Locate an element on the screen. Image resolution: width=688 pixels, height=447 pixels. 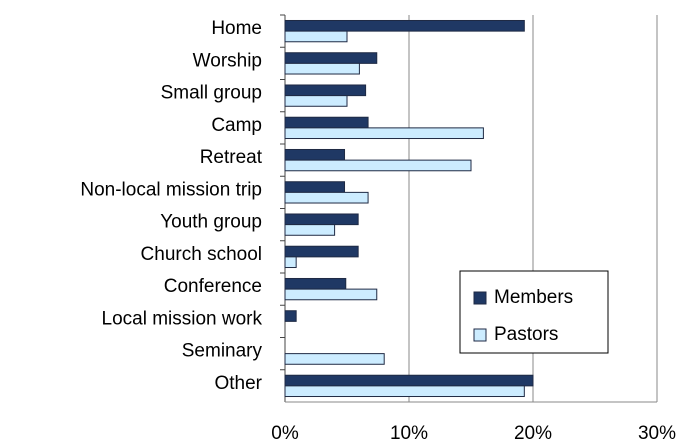
y-tick-label: Conference is located at coordinates (213, 286).